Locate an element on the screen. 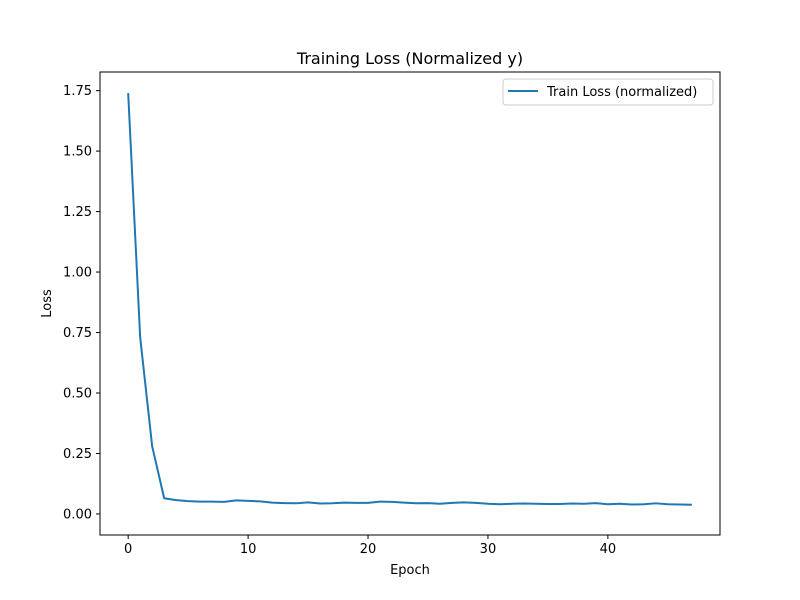  y-tick-label: 1.00 is located at coordinates (77, 273).